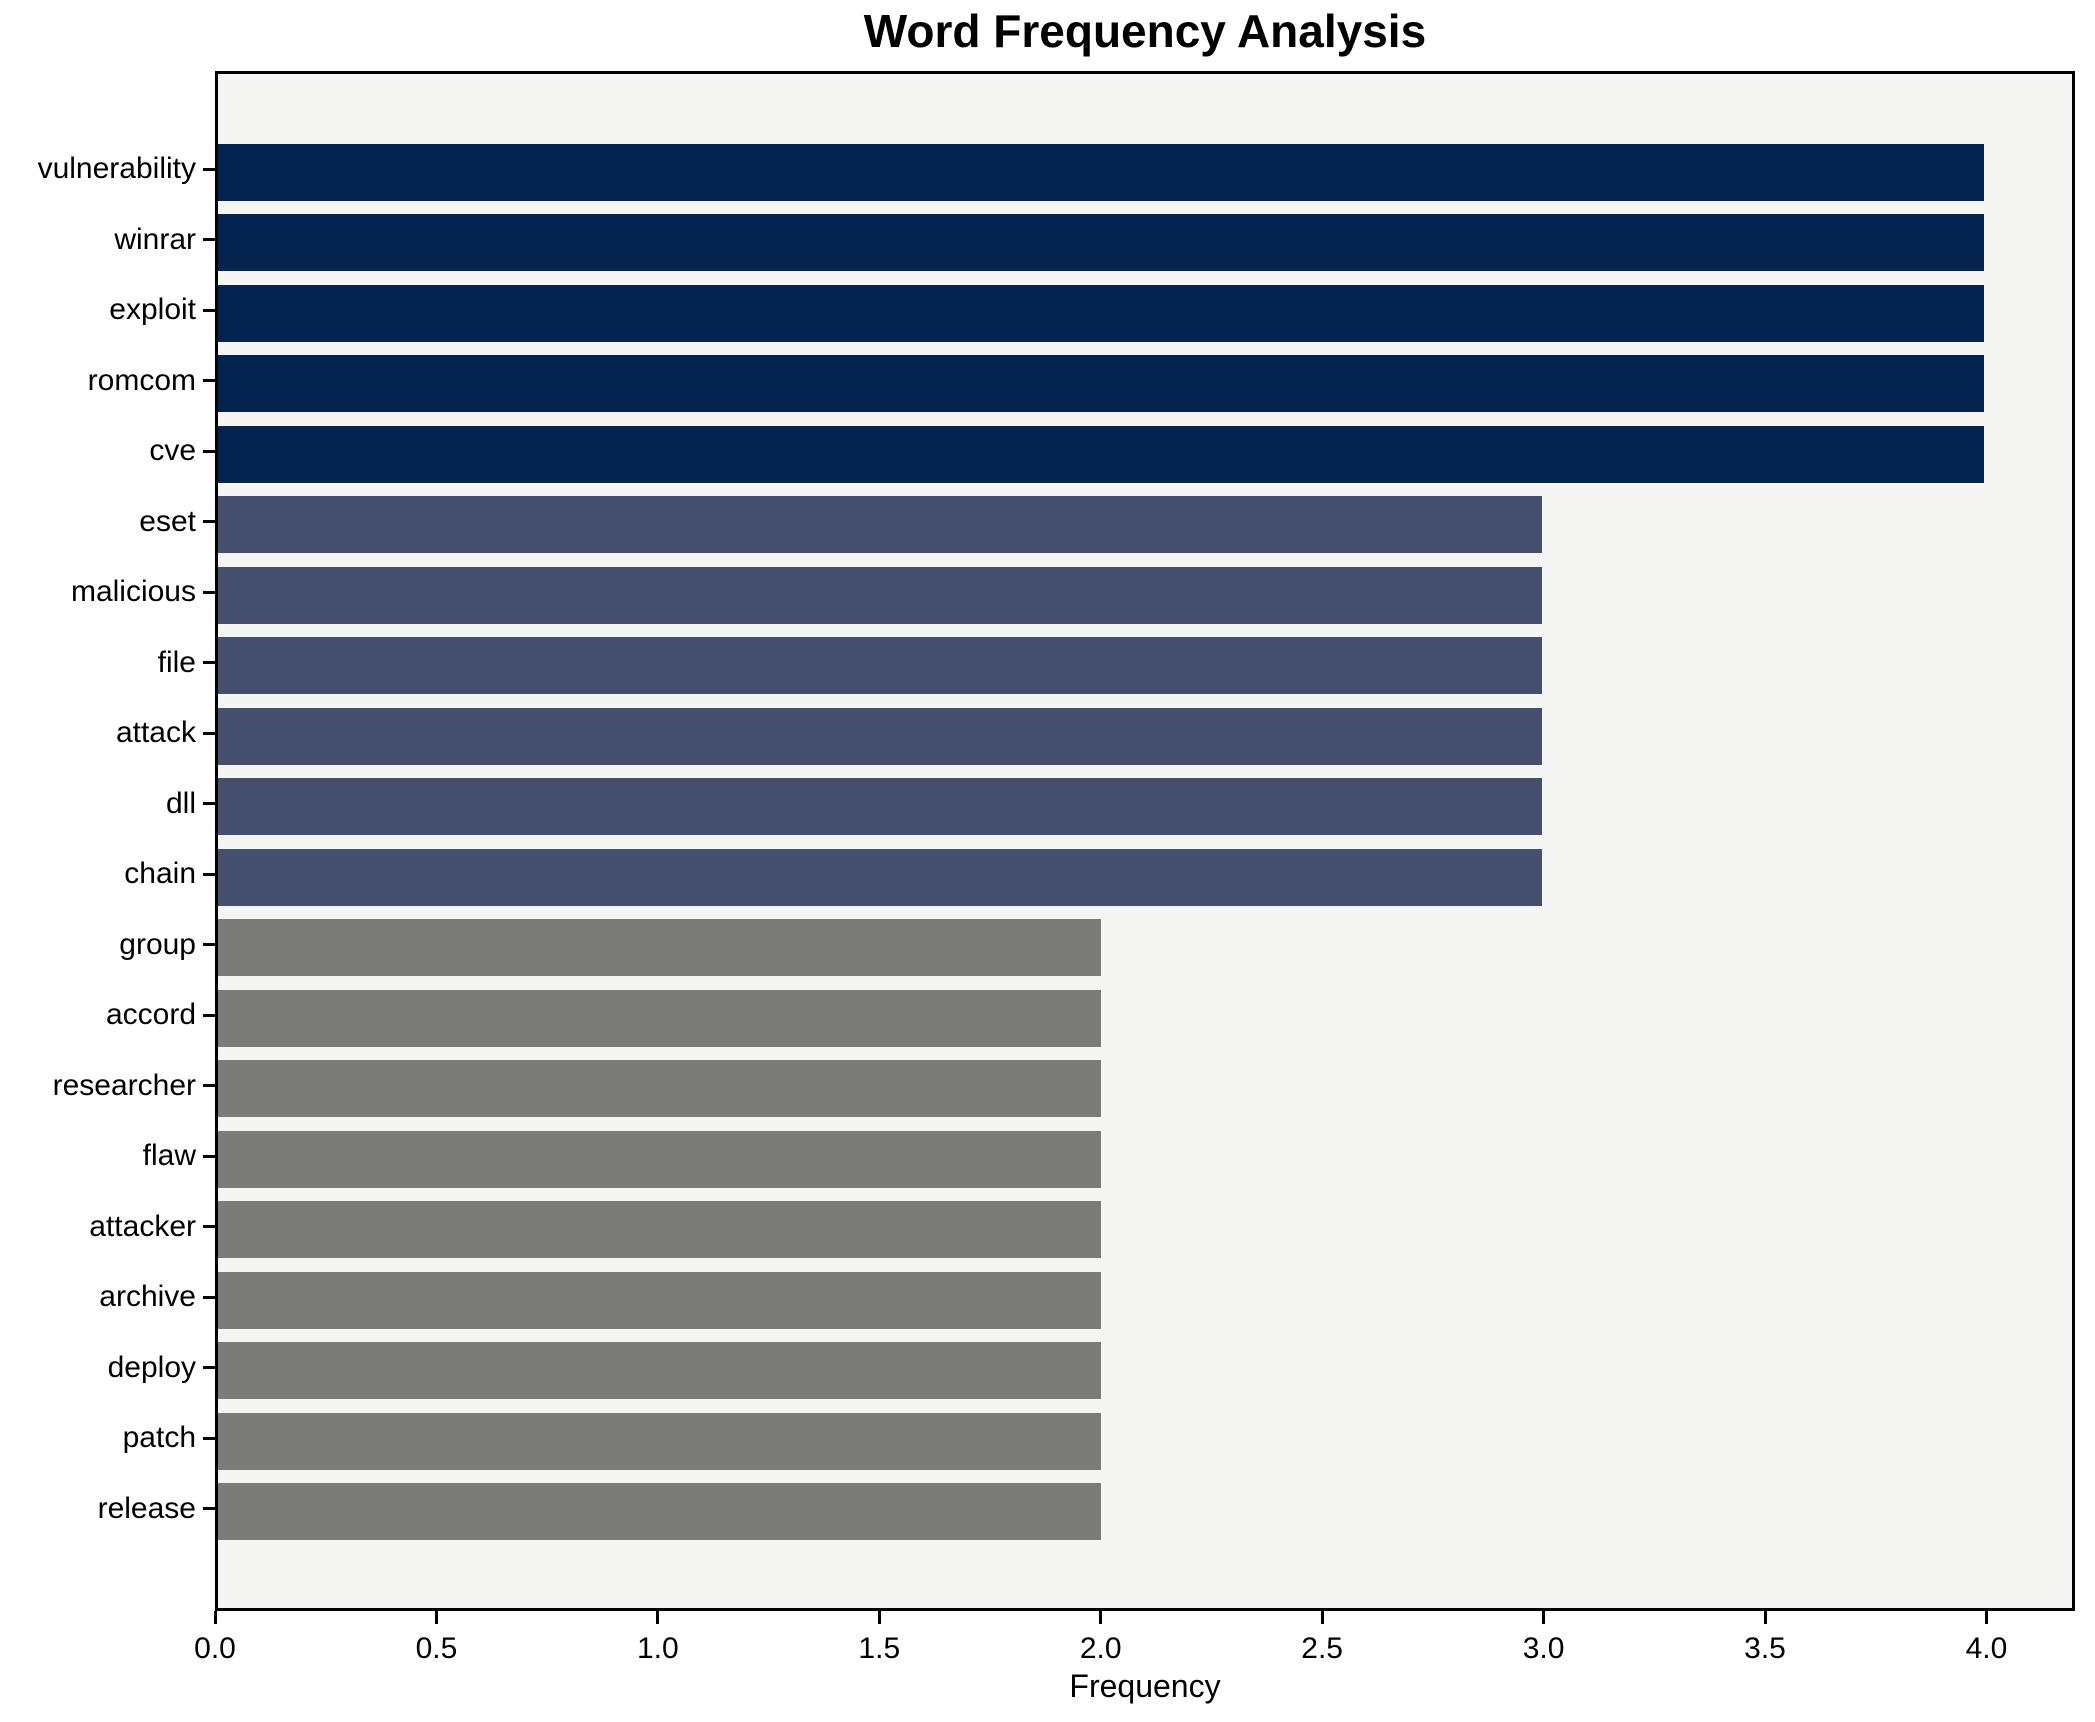  I want to click on x-tick-label-1.5: 1.5, so click(879, 1648).